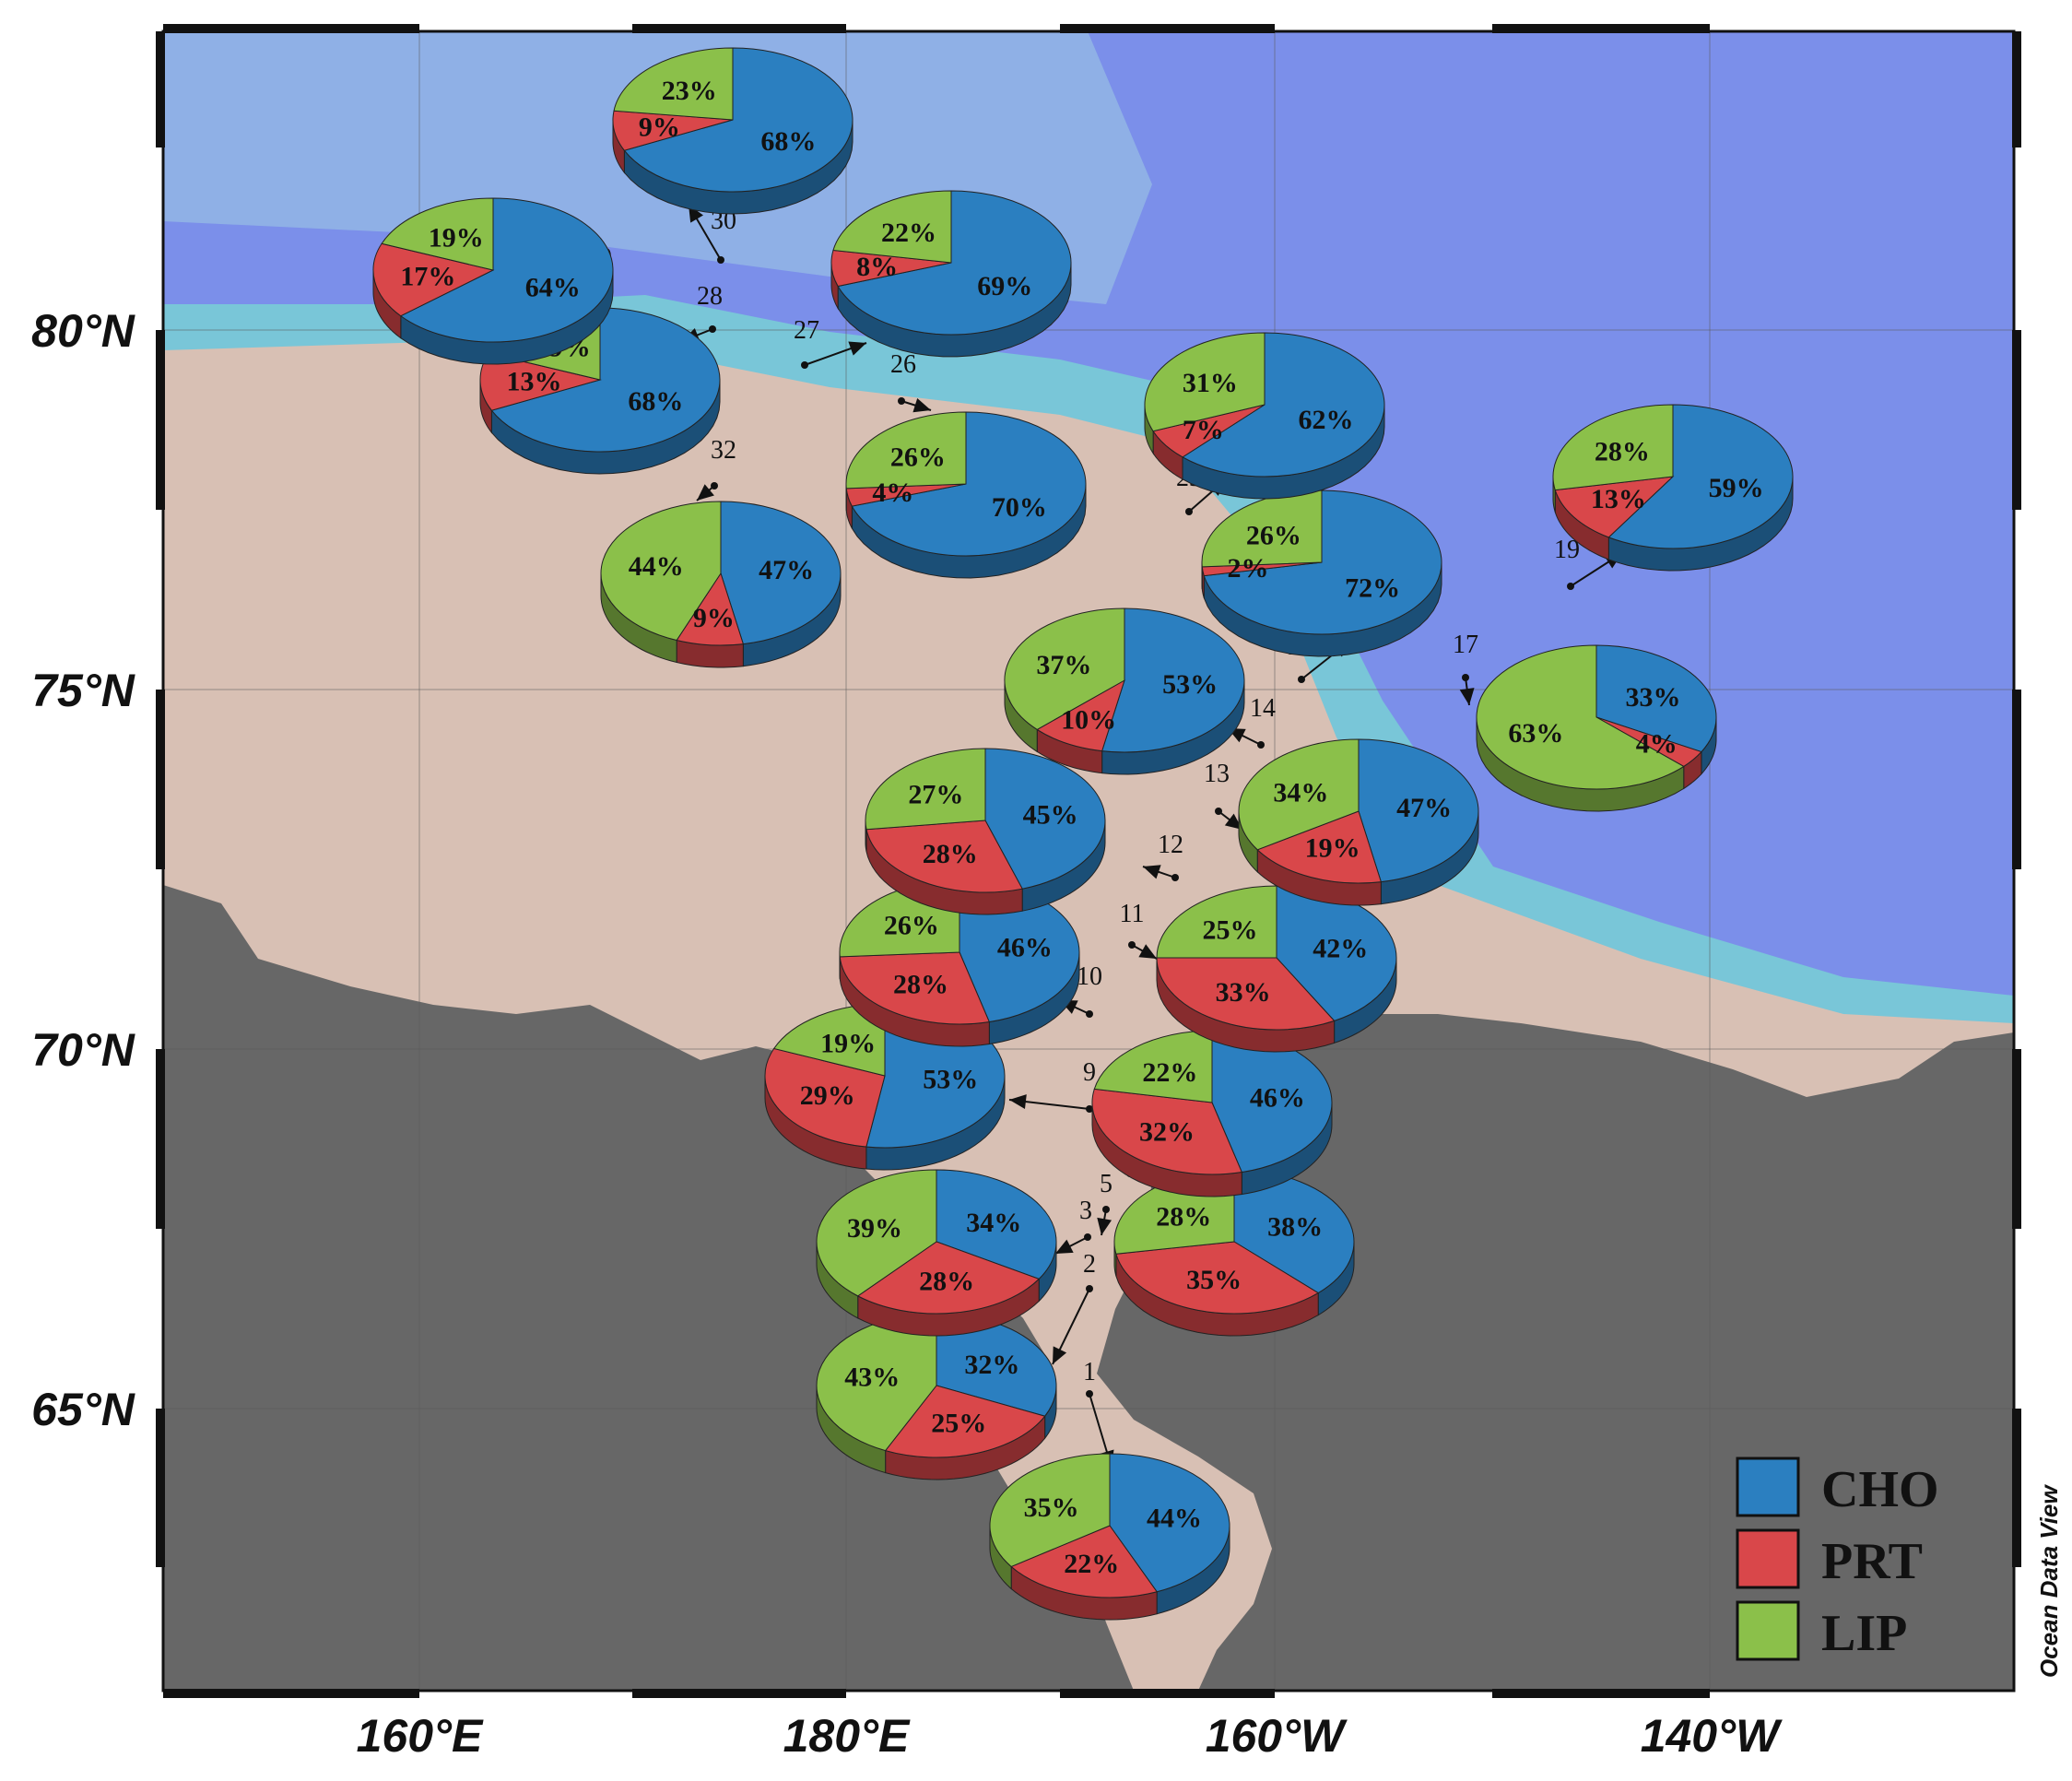  Describe the element at coordinates (724, 450) in the screenshot. I see `station-label: 32` at that location.